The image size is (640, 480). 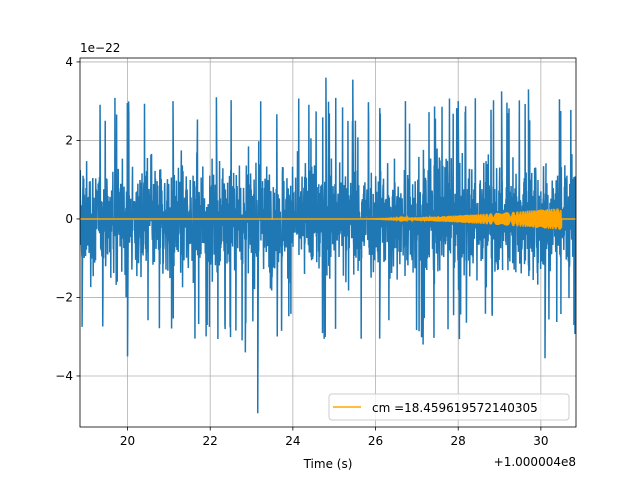 What do you see at coordinates (455, 408) in the screenshot?
I see `legend-entry-template: cm =18.459619572140305` at bounding box center [455, 408].